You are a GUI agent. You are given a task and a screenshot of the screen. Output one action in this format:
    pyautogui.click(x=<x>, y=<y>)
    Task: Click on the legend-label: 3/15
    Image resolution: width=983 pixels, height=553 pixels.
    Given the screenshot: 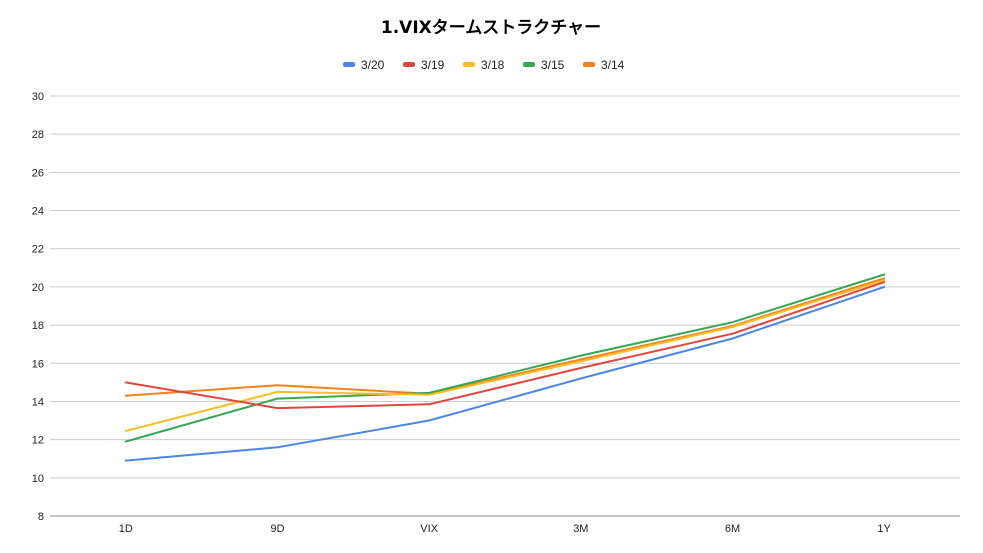 What is the action you would take?
    pyautogui.click(x=553, y=65)
    